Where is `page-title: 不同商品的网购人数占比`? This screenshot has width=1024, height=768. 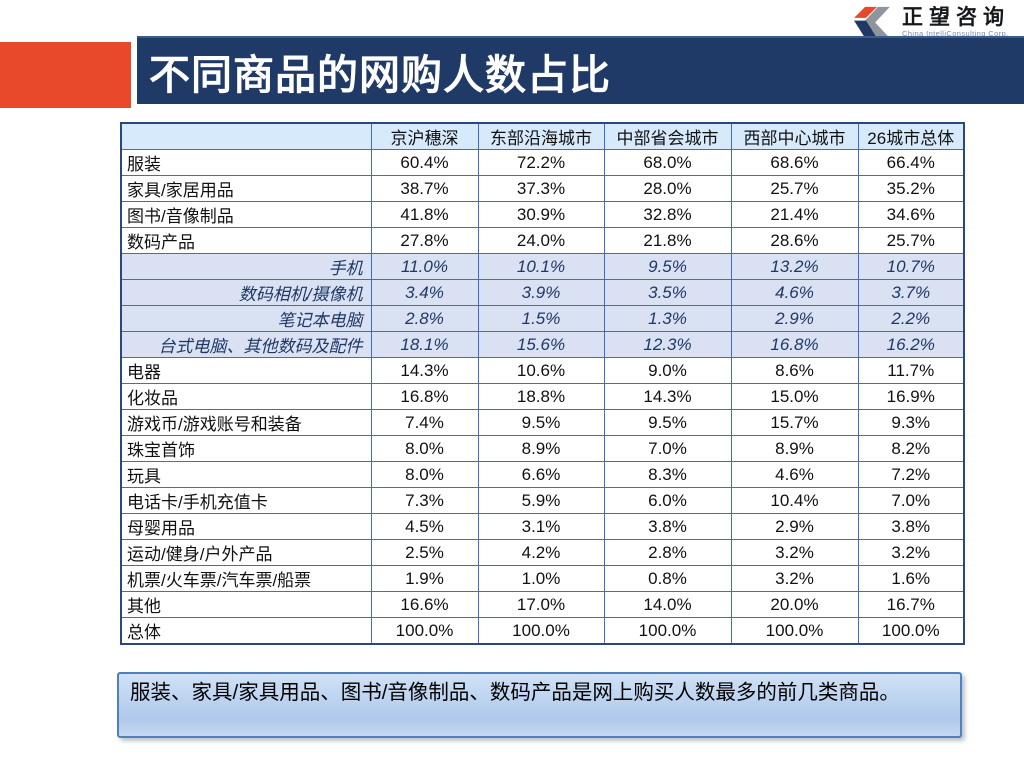
page-title: 不同商品的网购人数占比 is located at coordinates (380, 75).